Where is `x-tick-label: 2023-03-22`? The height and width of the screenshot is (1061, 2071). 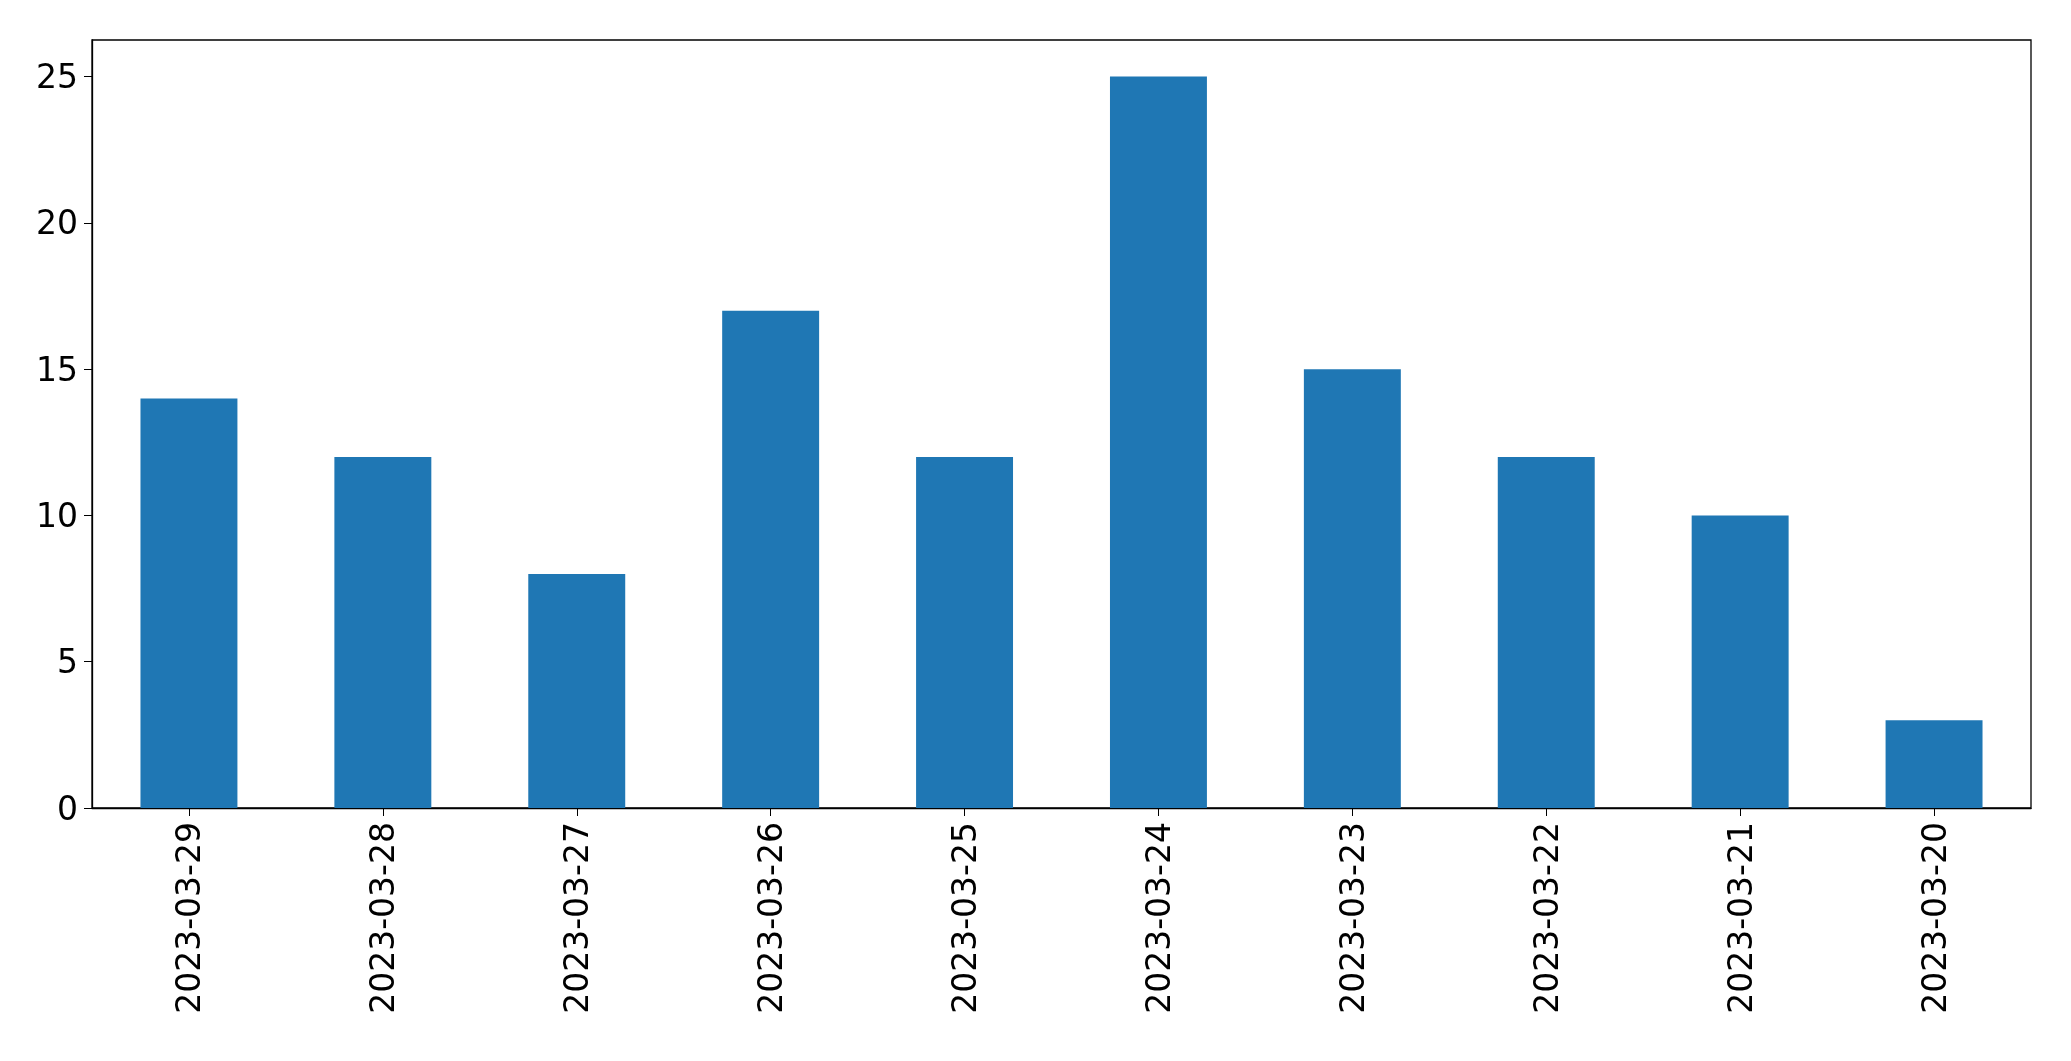 x-tick-label: 2023-03-22 is located at coordinates (1546, 918).